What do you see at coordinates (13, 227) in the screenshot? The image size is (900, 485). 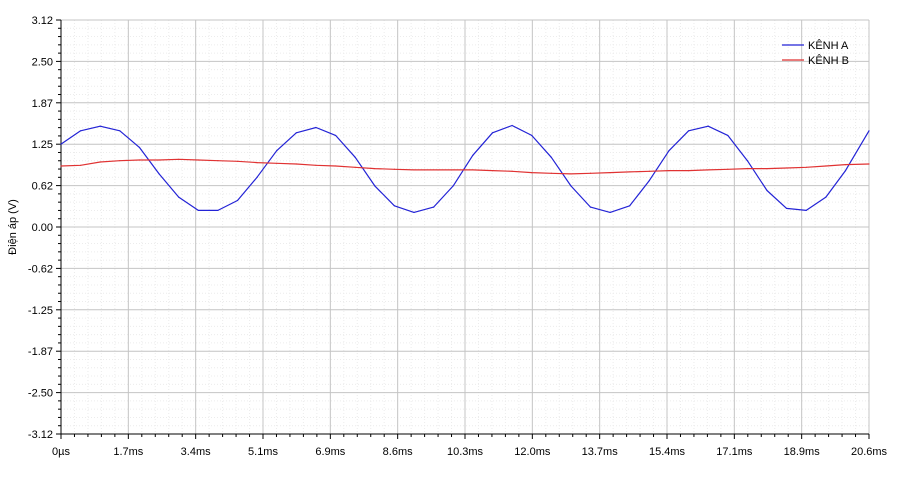 I see `y-axis-label: Điện áp (V)` at bounding box center [13, 227].